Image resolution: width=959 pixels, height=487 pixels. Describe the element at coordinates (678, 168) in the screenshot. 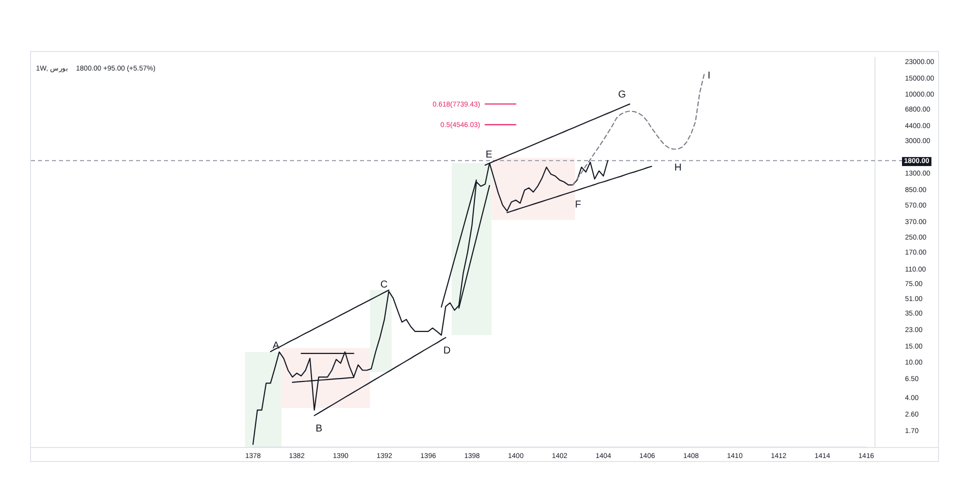

I see `annotation: H` at that location.